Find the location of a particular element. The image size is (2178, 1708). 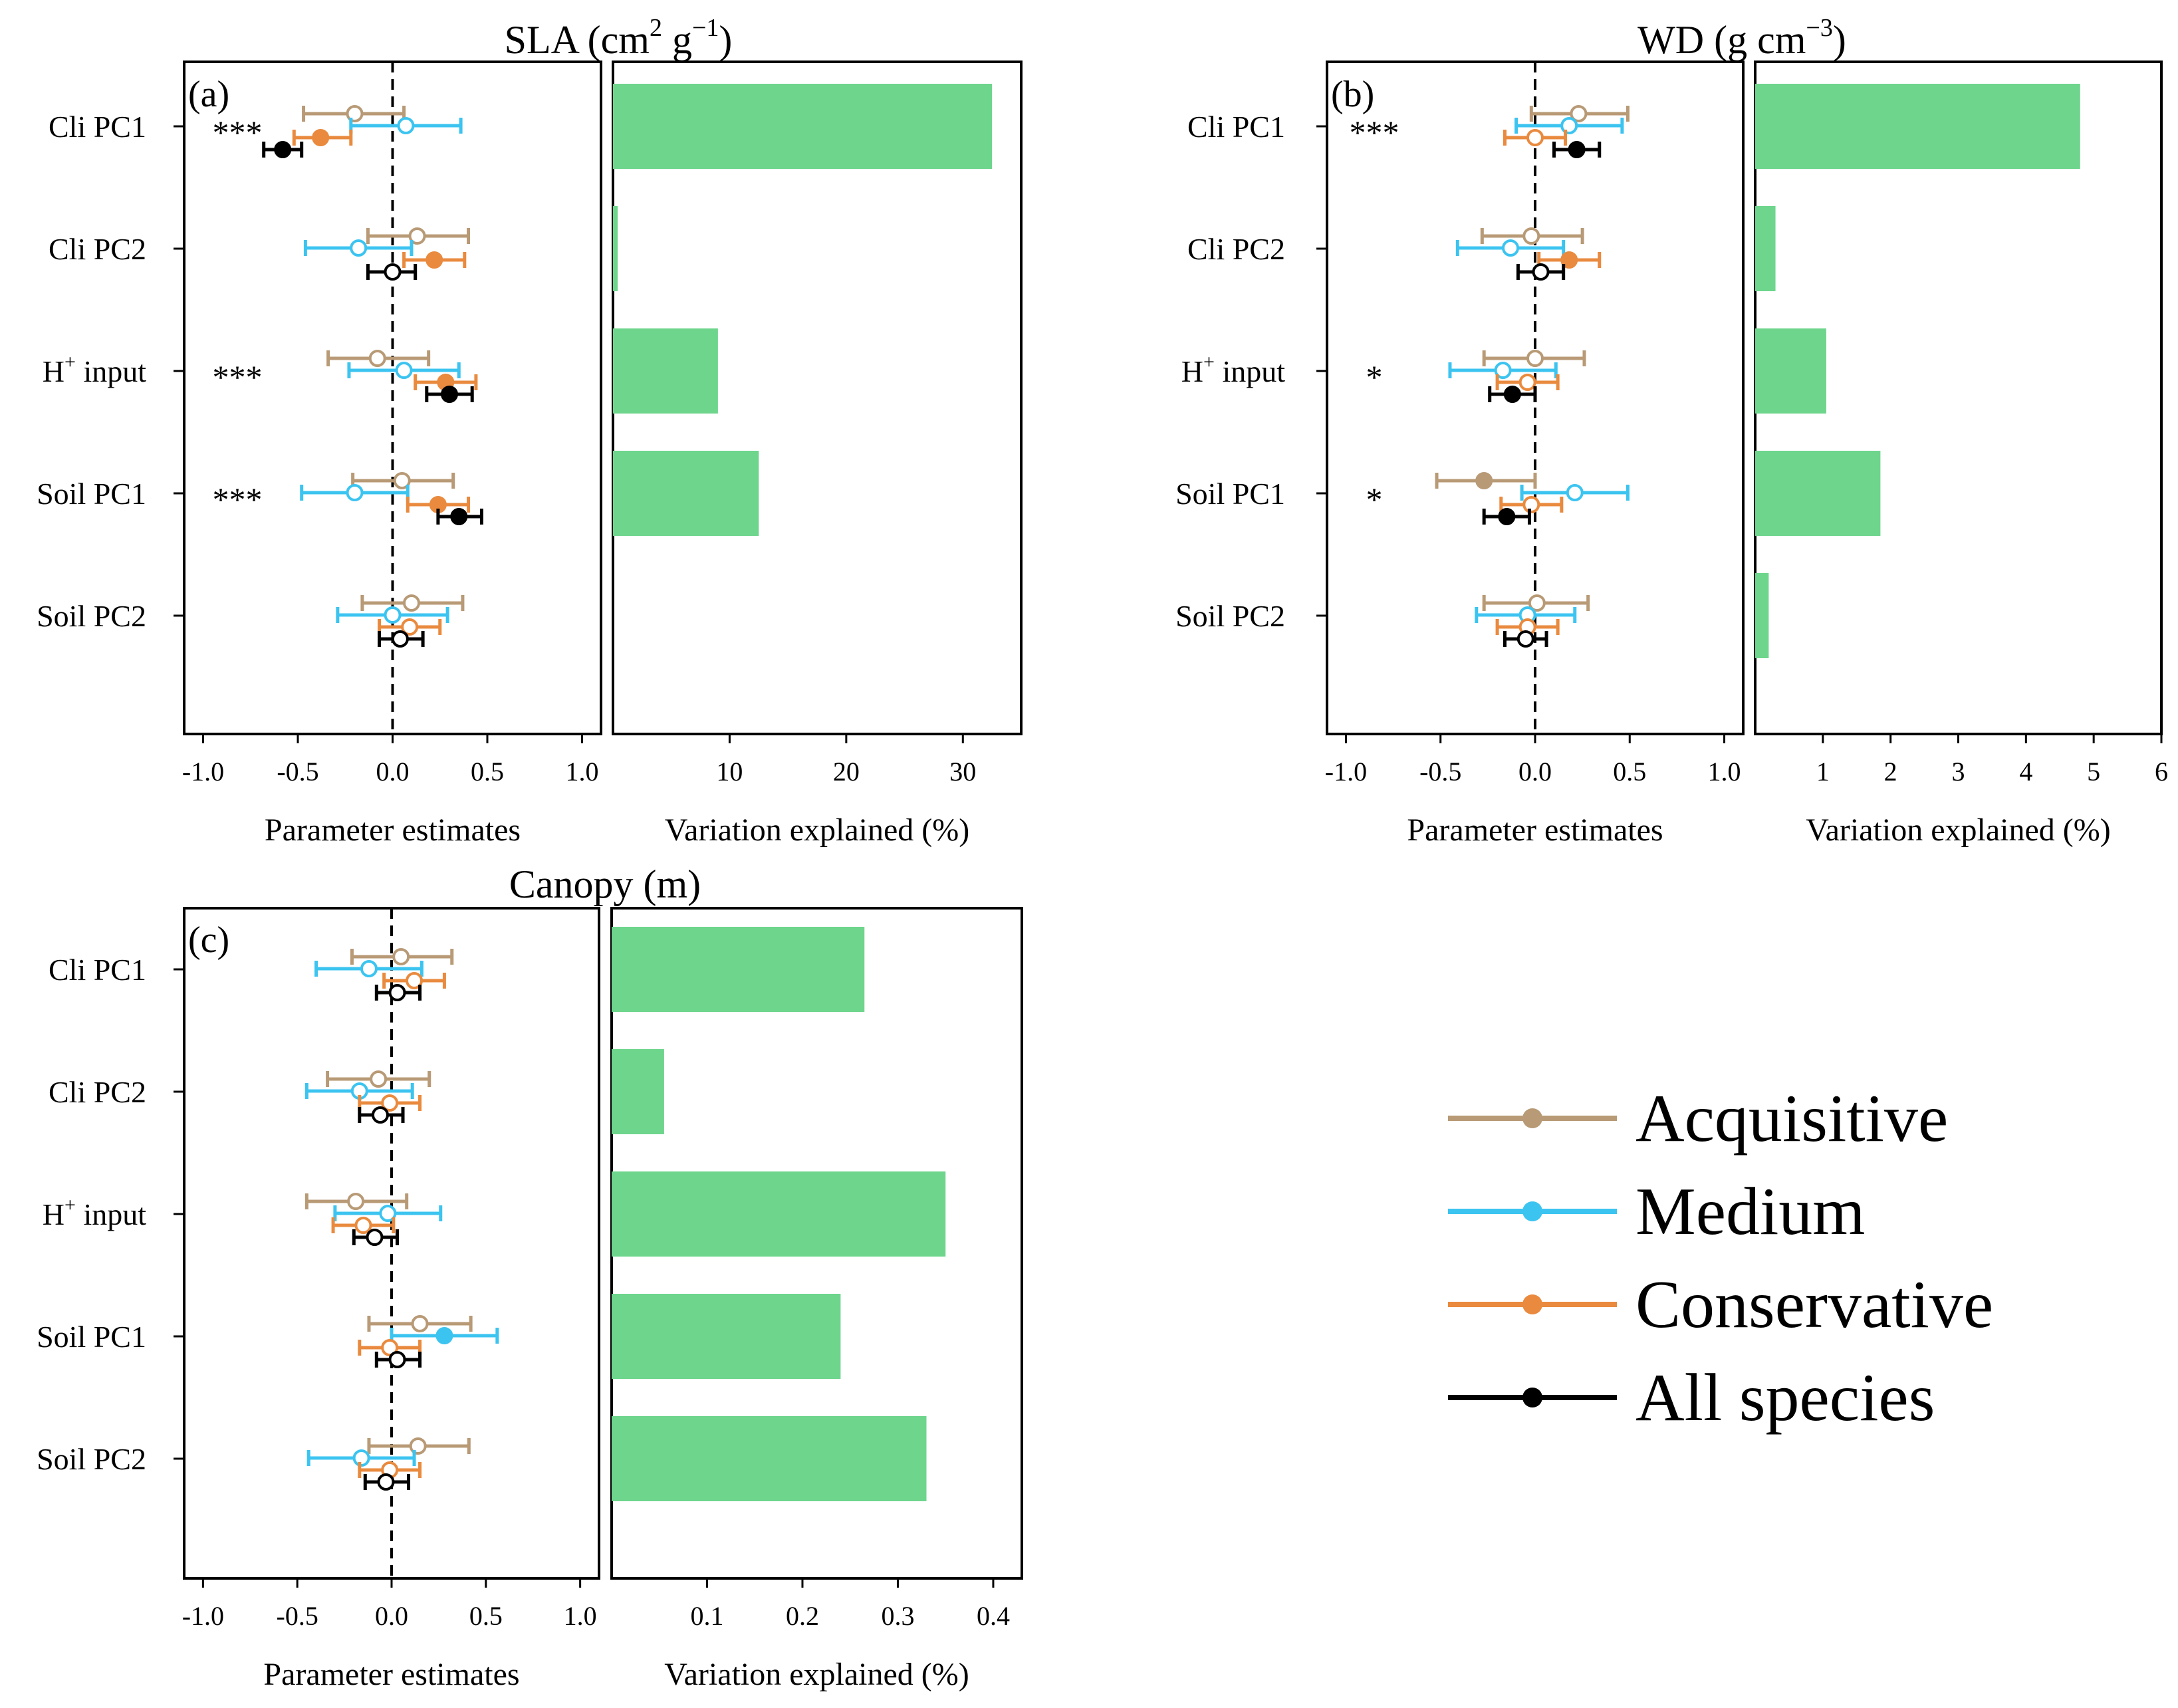

x-tick-label: 5 is located at coordinates (2093, 772).